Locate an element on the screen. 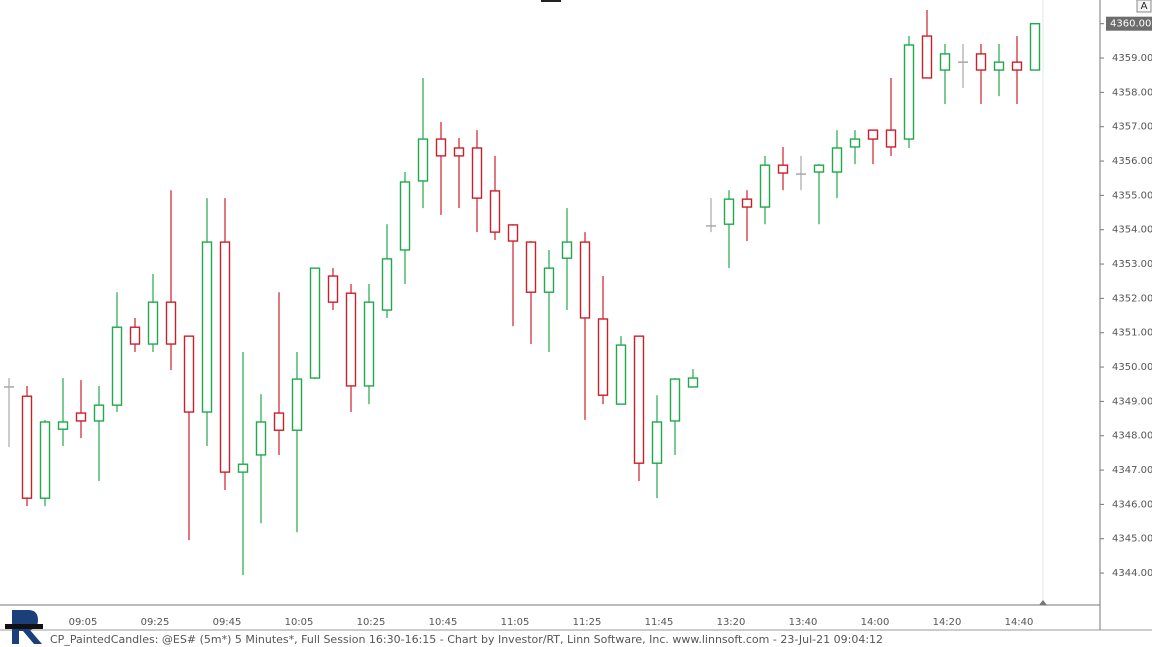  y-tick-label: 4349.00 is located at coordinates (1132, 401).